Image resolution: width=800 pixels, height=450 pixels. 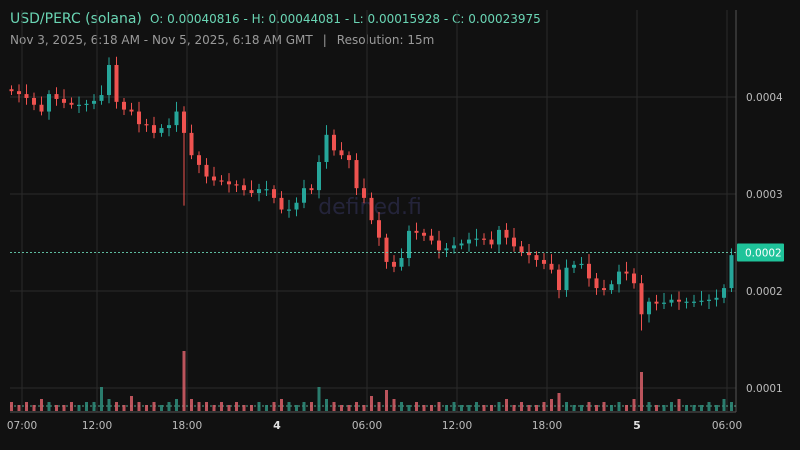 I want to click on x-tick-label: 18:00, so click(x=547, y=426).